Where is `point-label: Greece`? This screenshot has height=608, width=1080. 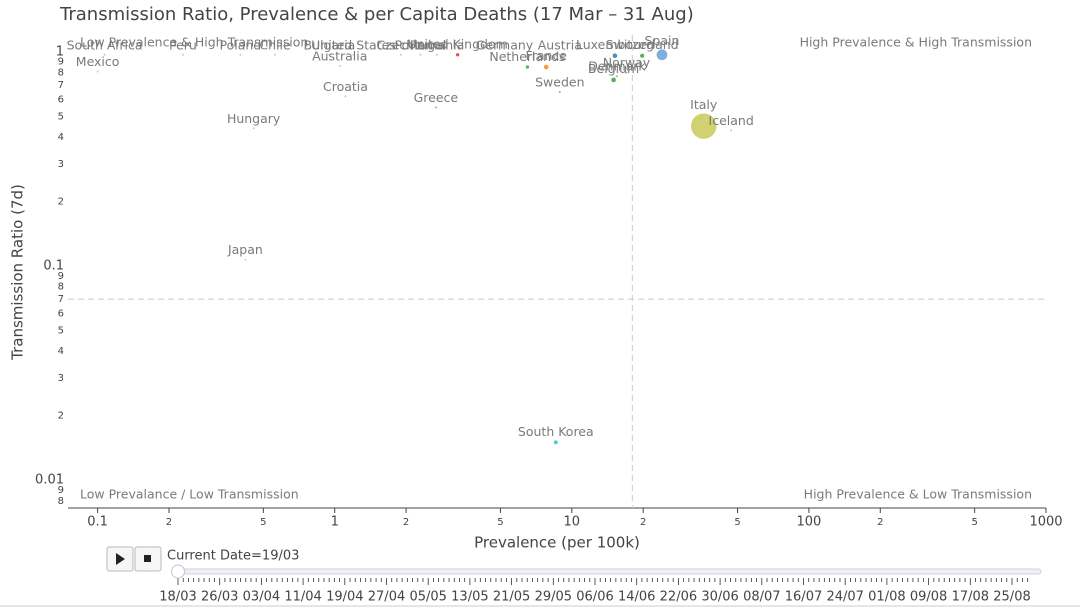
point-label: Greece is located at coordinates (436, 97).